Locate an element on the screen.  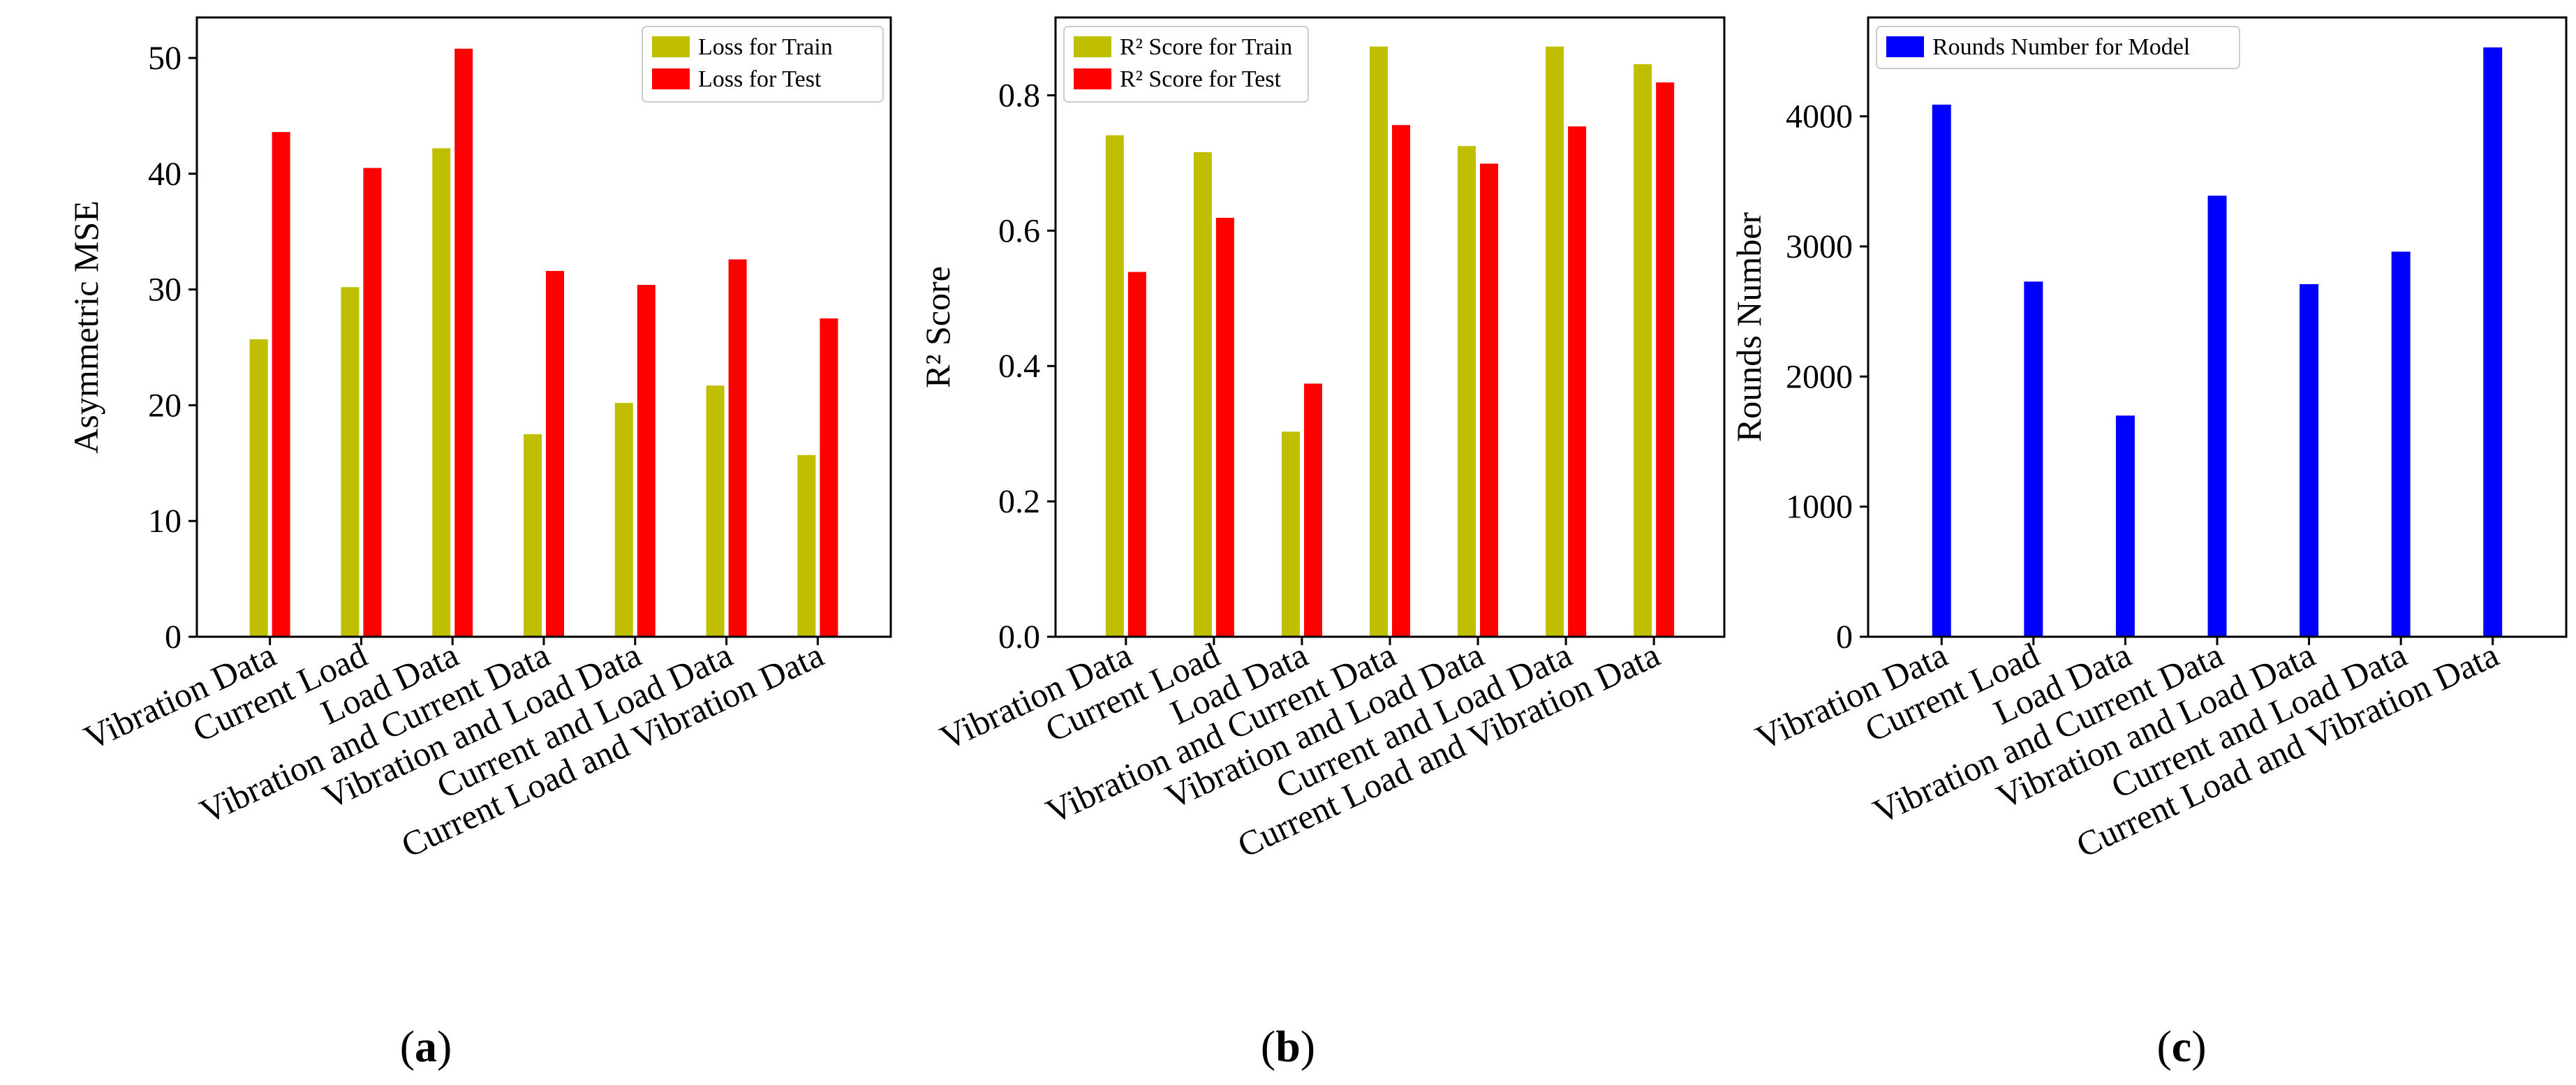
ytick-label-a-4: 40 is located at coordinates (165, 174).